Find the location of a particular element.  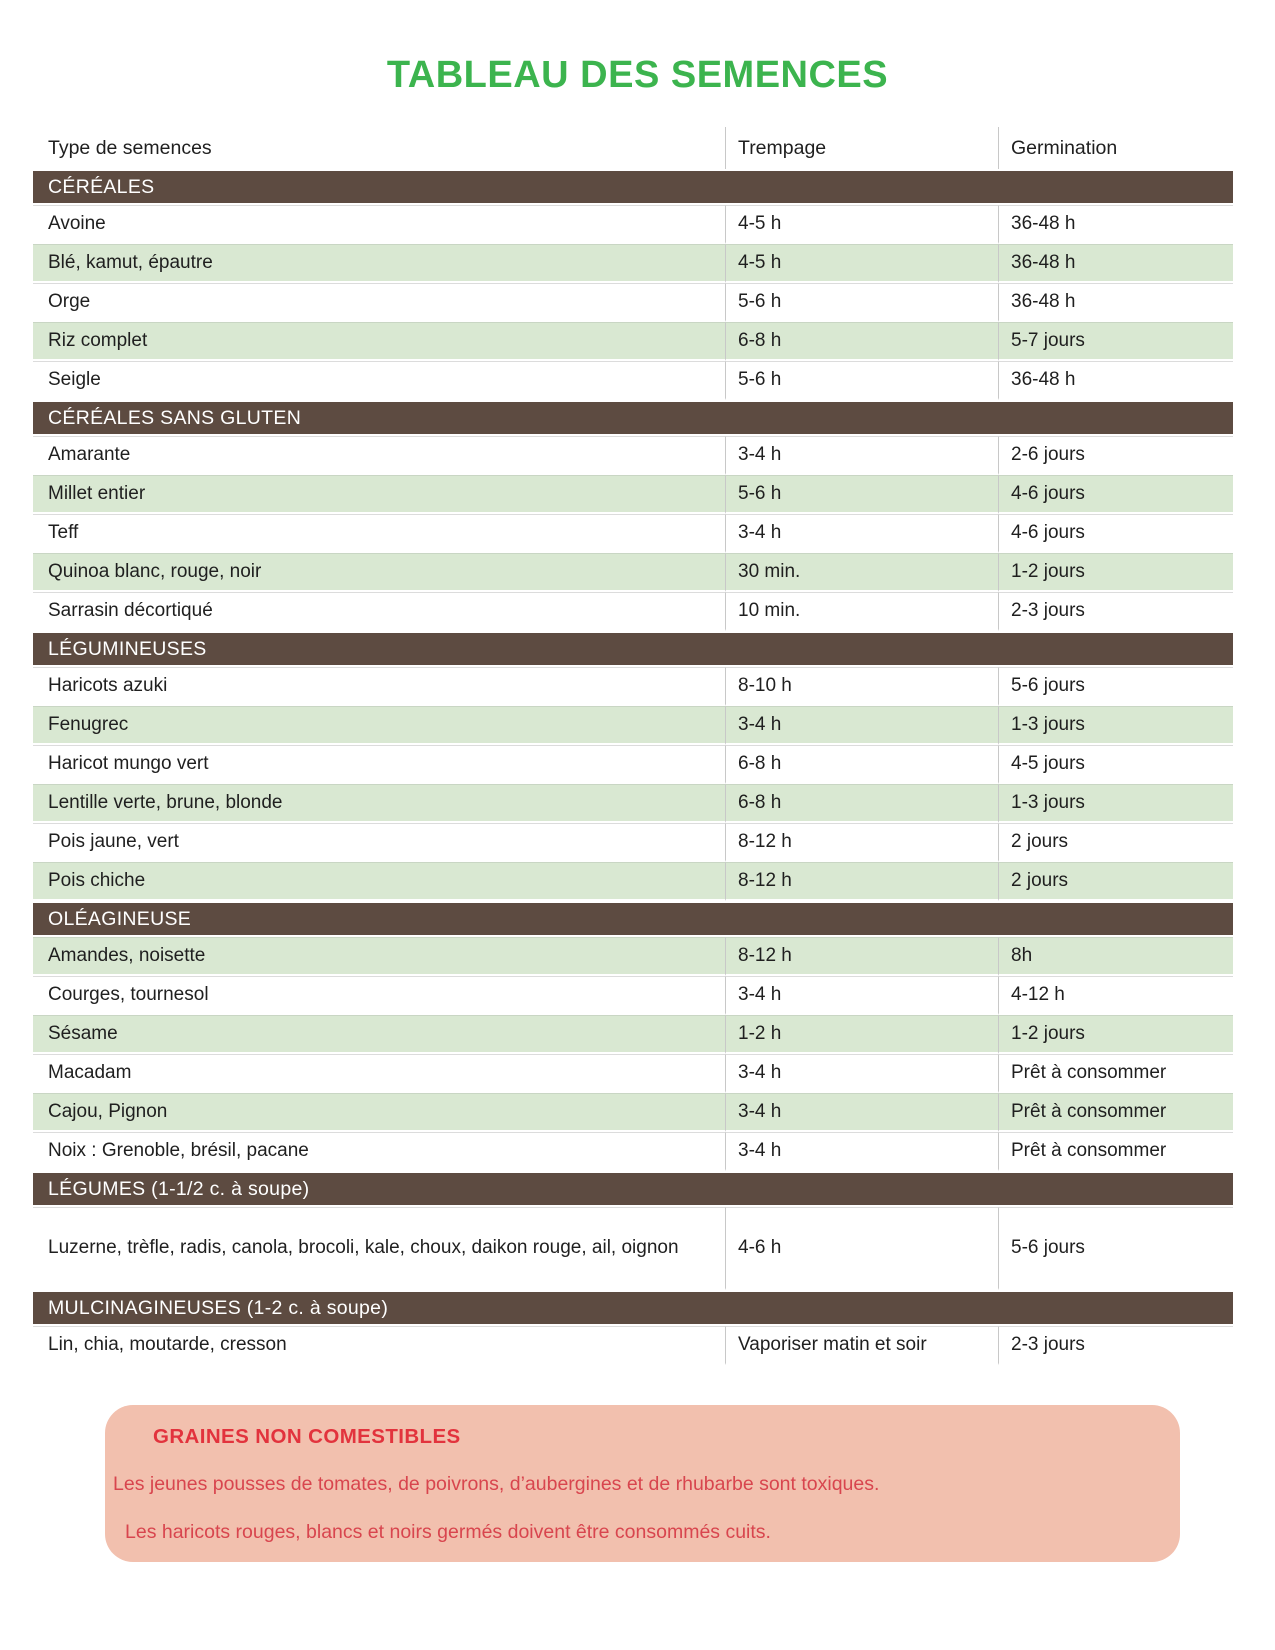

table-row: Amandes, noisette 8-12 h 8h is located at coordinates (633, 956).